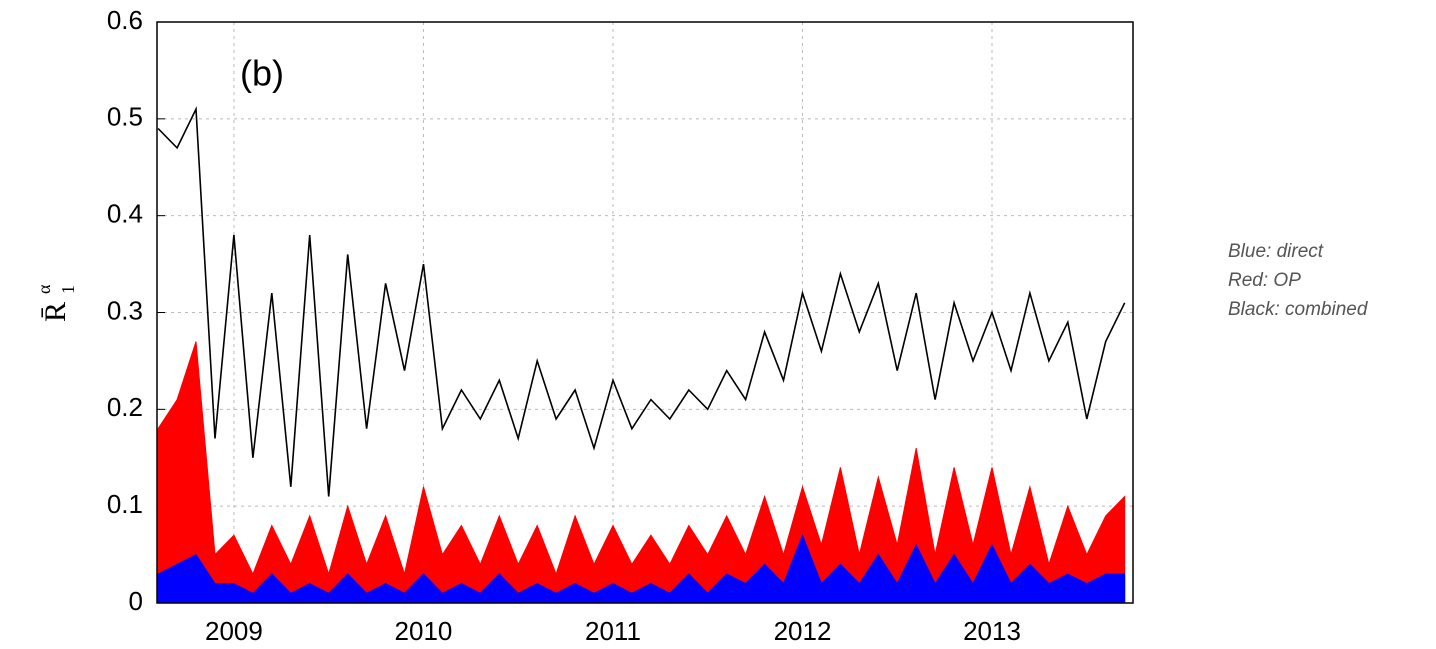 This screenshot has height=649, width=1436. Describe the element at coordinates (803, 631) in the screenshot. I see `x-tick-label: 2012` at that location.